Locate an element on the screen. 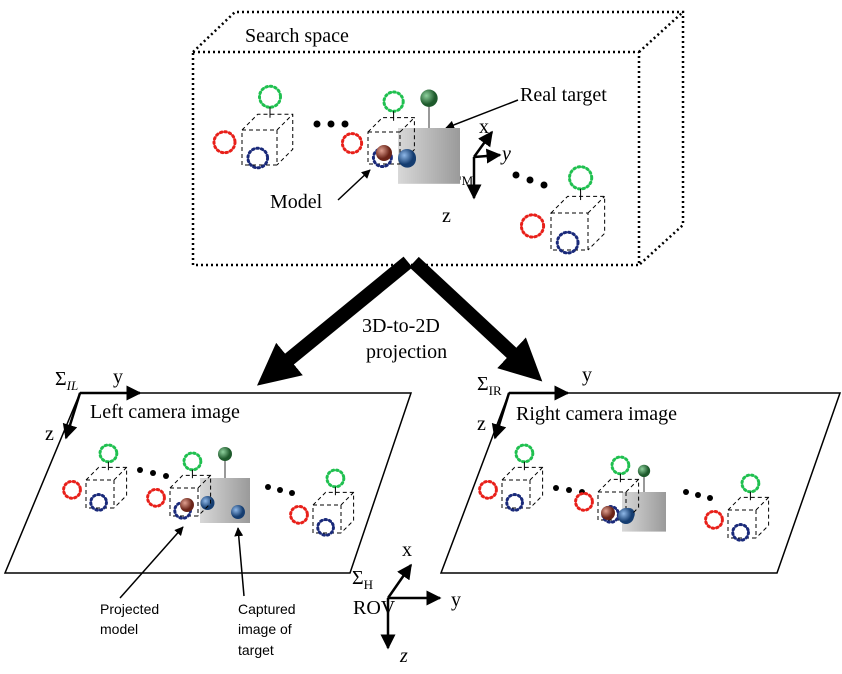  frame-ir is located at coordinates (530, 412).